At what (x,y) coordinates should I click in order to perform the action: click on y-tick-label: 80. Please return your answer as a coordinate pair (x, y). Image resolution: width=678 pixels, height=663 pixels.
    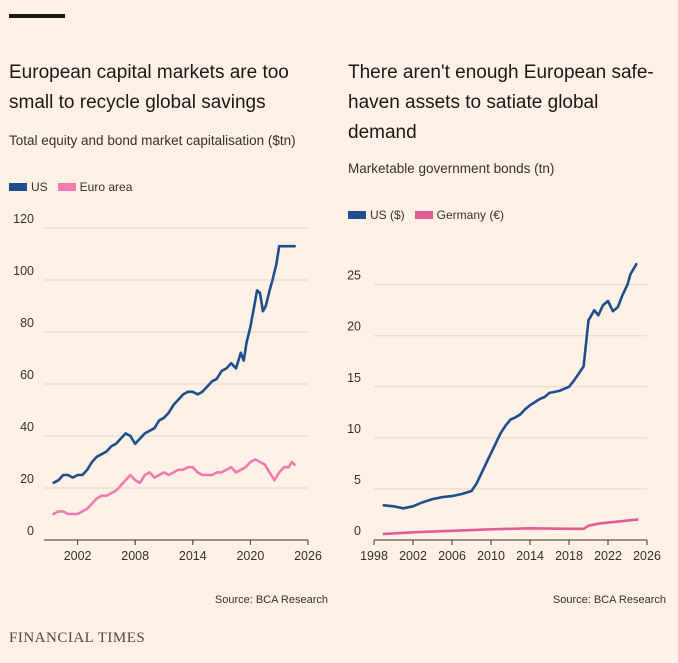
    Looking at the image, I should click on (27, 323).